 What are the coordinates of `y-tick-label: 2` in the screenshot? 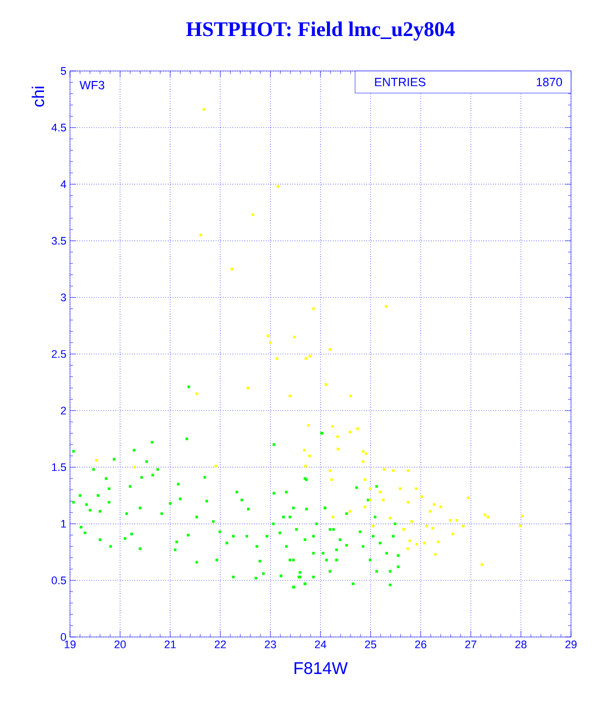 It's located at (63, 410).